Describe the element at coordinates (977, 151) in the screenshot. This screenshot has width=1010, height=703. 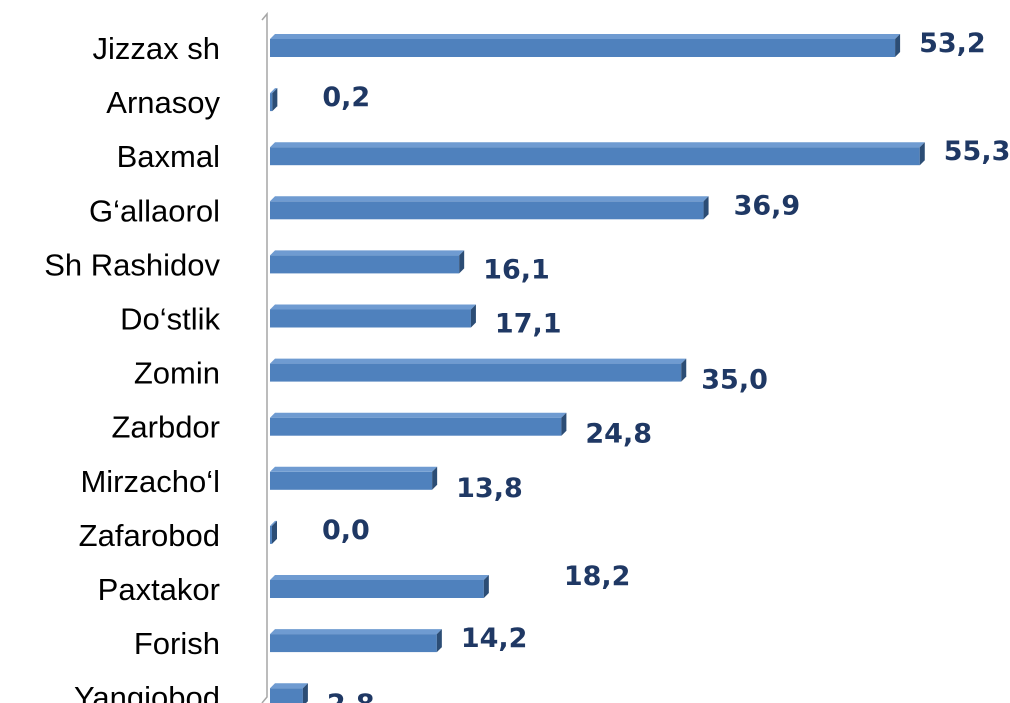
I see `value-label: 55,3` at that location.